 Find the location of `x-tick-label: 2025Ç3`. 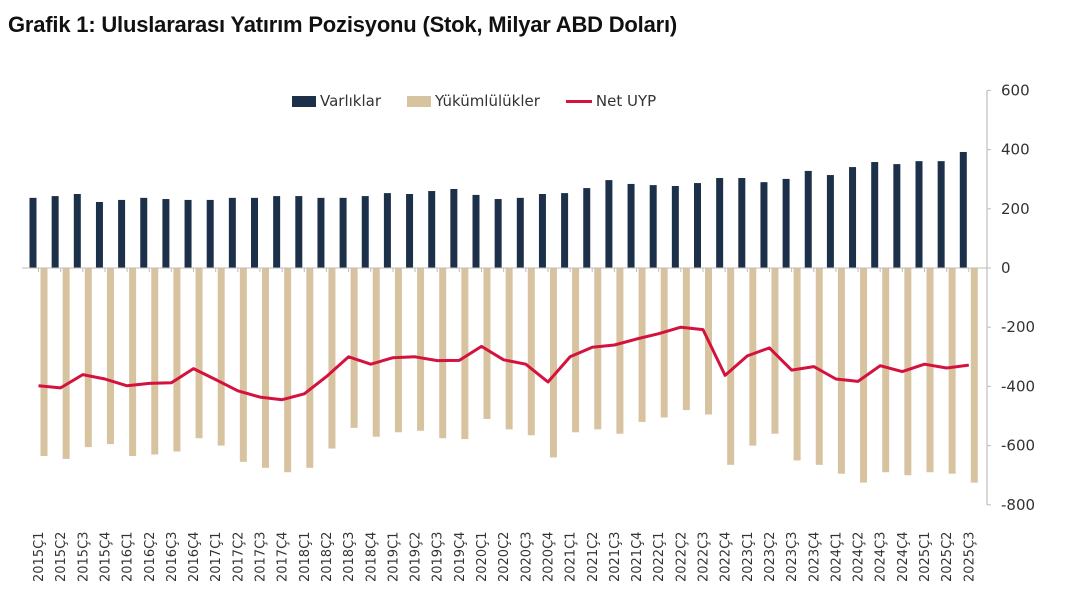

x-tick-label: 2025Ç3 is located at coordinates (969, 557).